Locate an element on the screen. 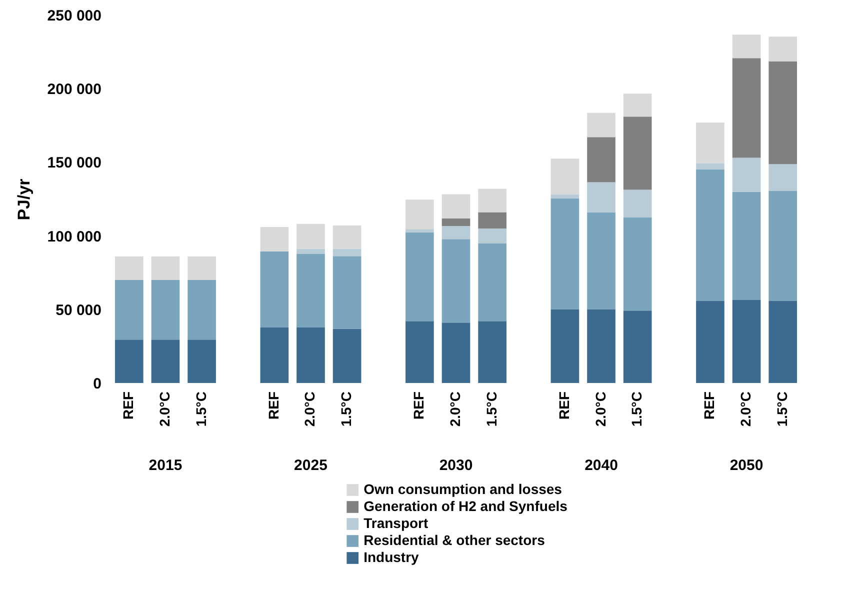  text: 2030 is located at coordinates (456, 465).